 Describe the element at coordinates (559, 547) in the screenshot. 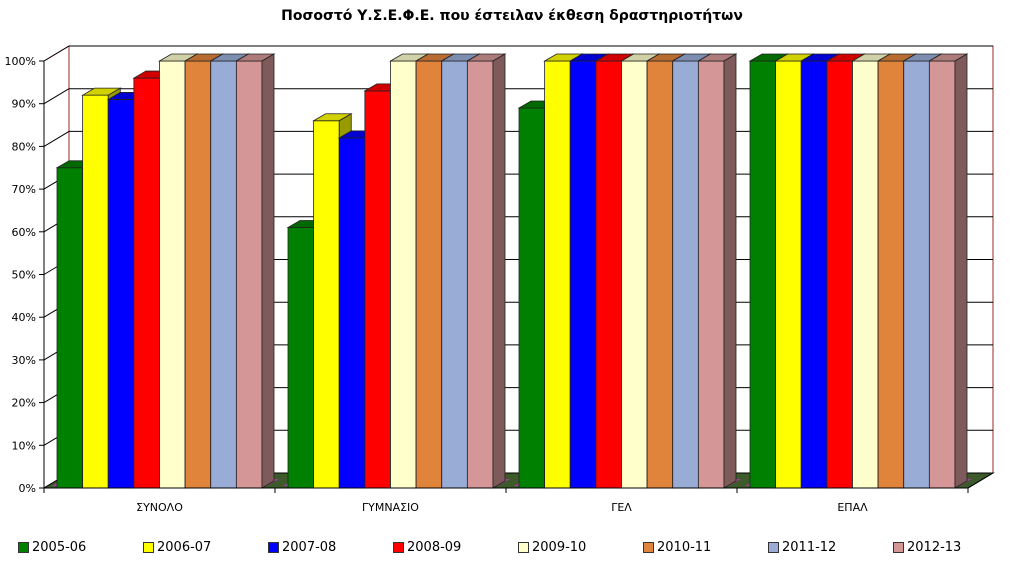

I see `legend-label: 2009-10` at that location.